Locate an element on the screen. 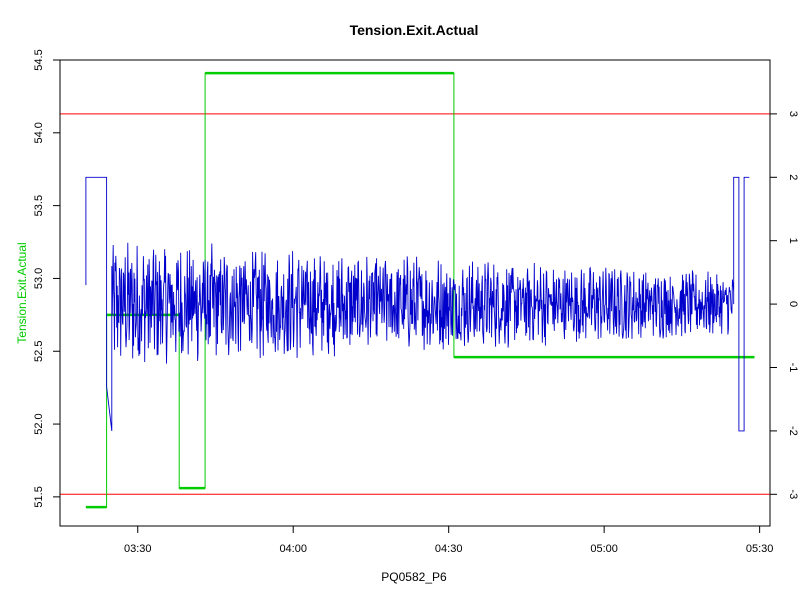 This screenshot has width=800, height=605. x-tick-label-1: 04:00 is located at coordinates (293, 549).